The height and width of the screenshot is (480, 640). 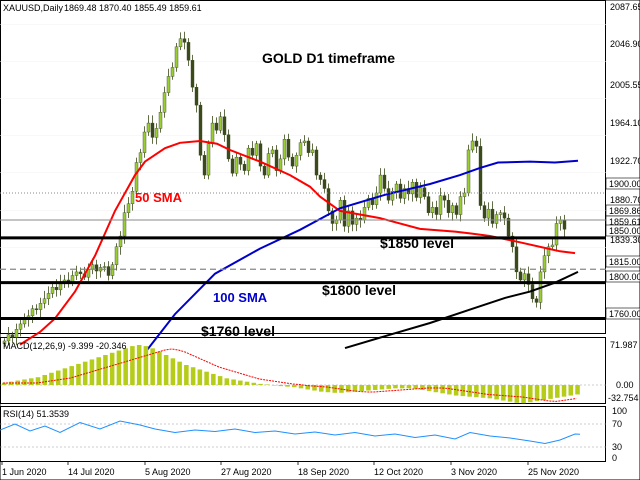 What do you see at coordinates (624, 345) in the screenshot?
I see `macd-axis-label: 71.987` at bounding box center [624, 345].